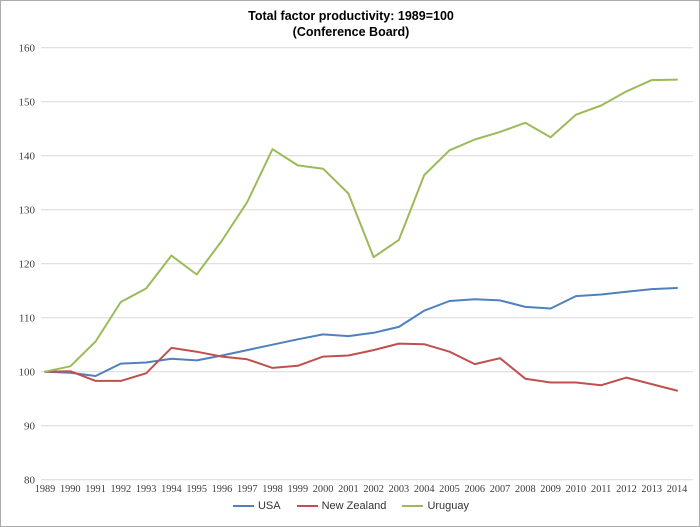  I want to click on x-tick-label: 1994, so click(171, 489).